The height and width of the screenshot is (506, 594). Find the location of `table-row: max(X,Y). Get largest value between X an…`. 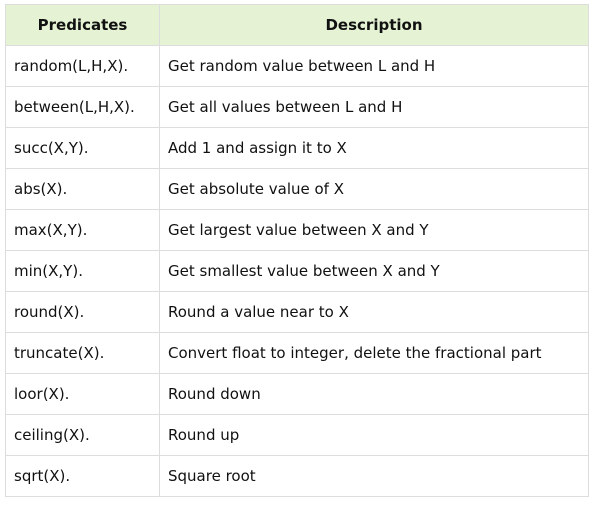

table-row: max(X,Y). Get largest value between X an… is located at coordinates (297, 230).